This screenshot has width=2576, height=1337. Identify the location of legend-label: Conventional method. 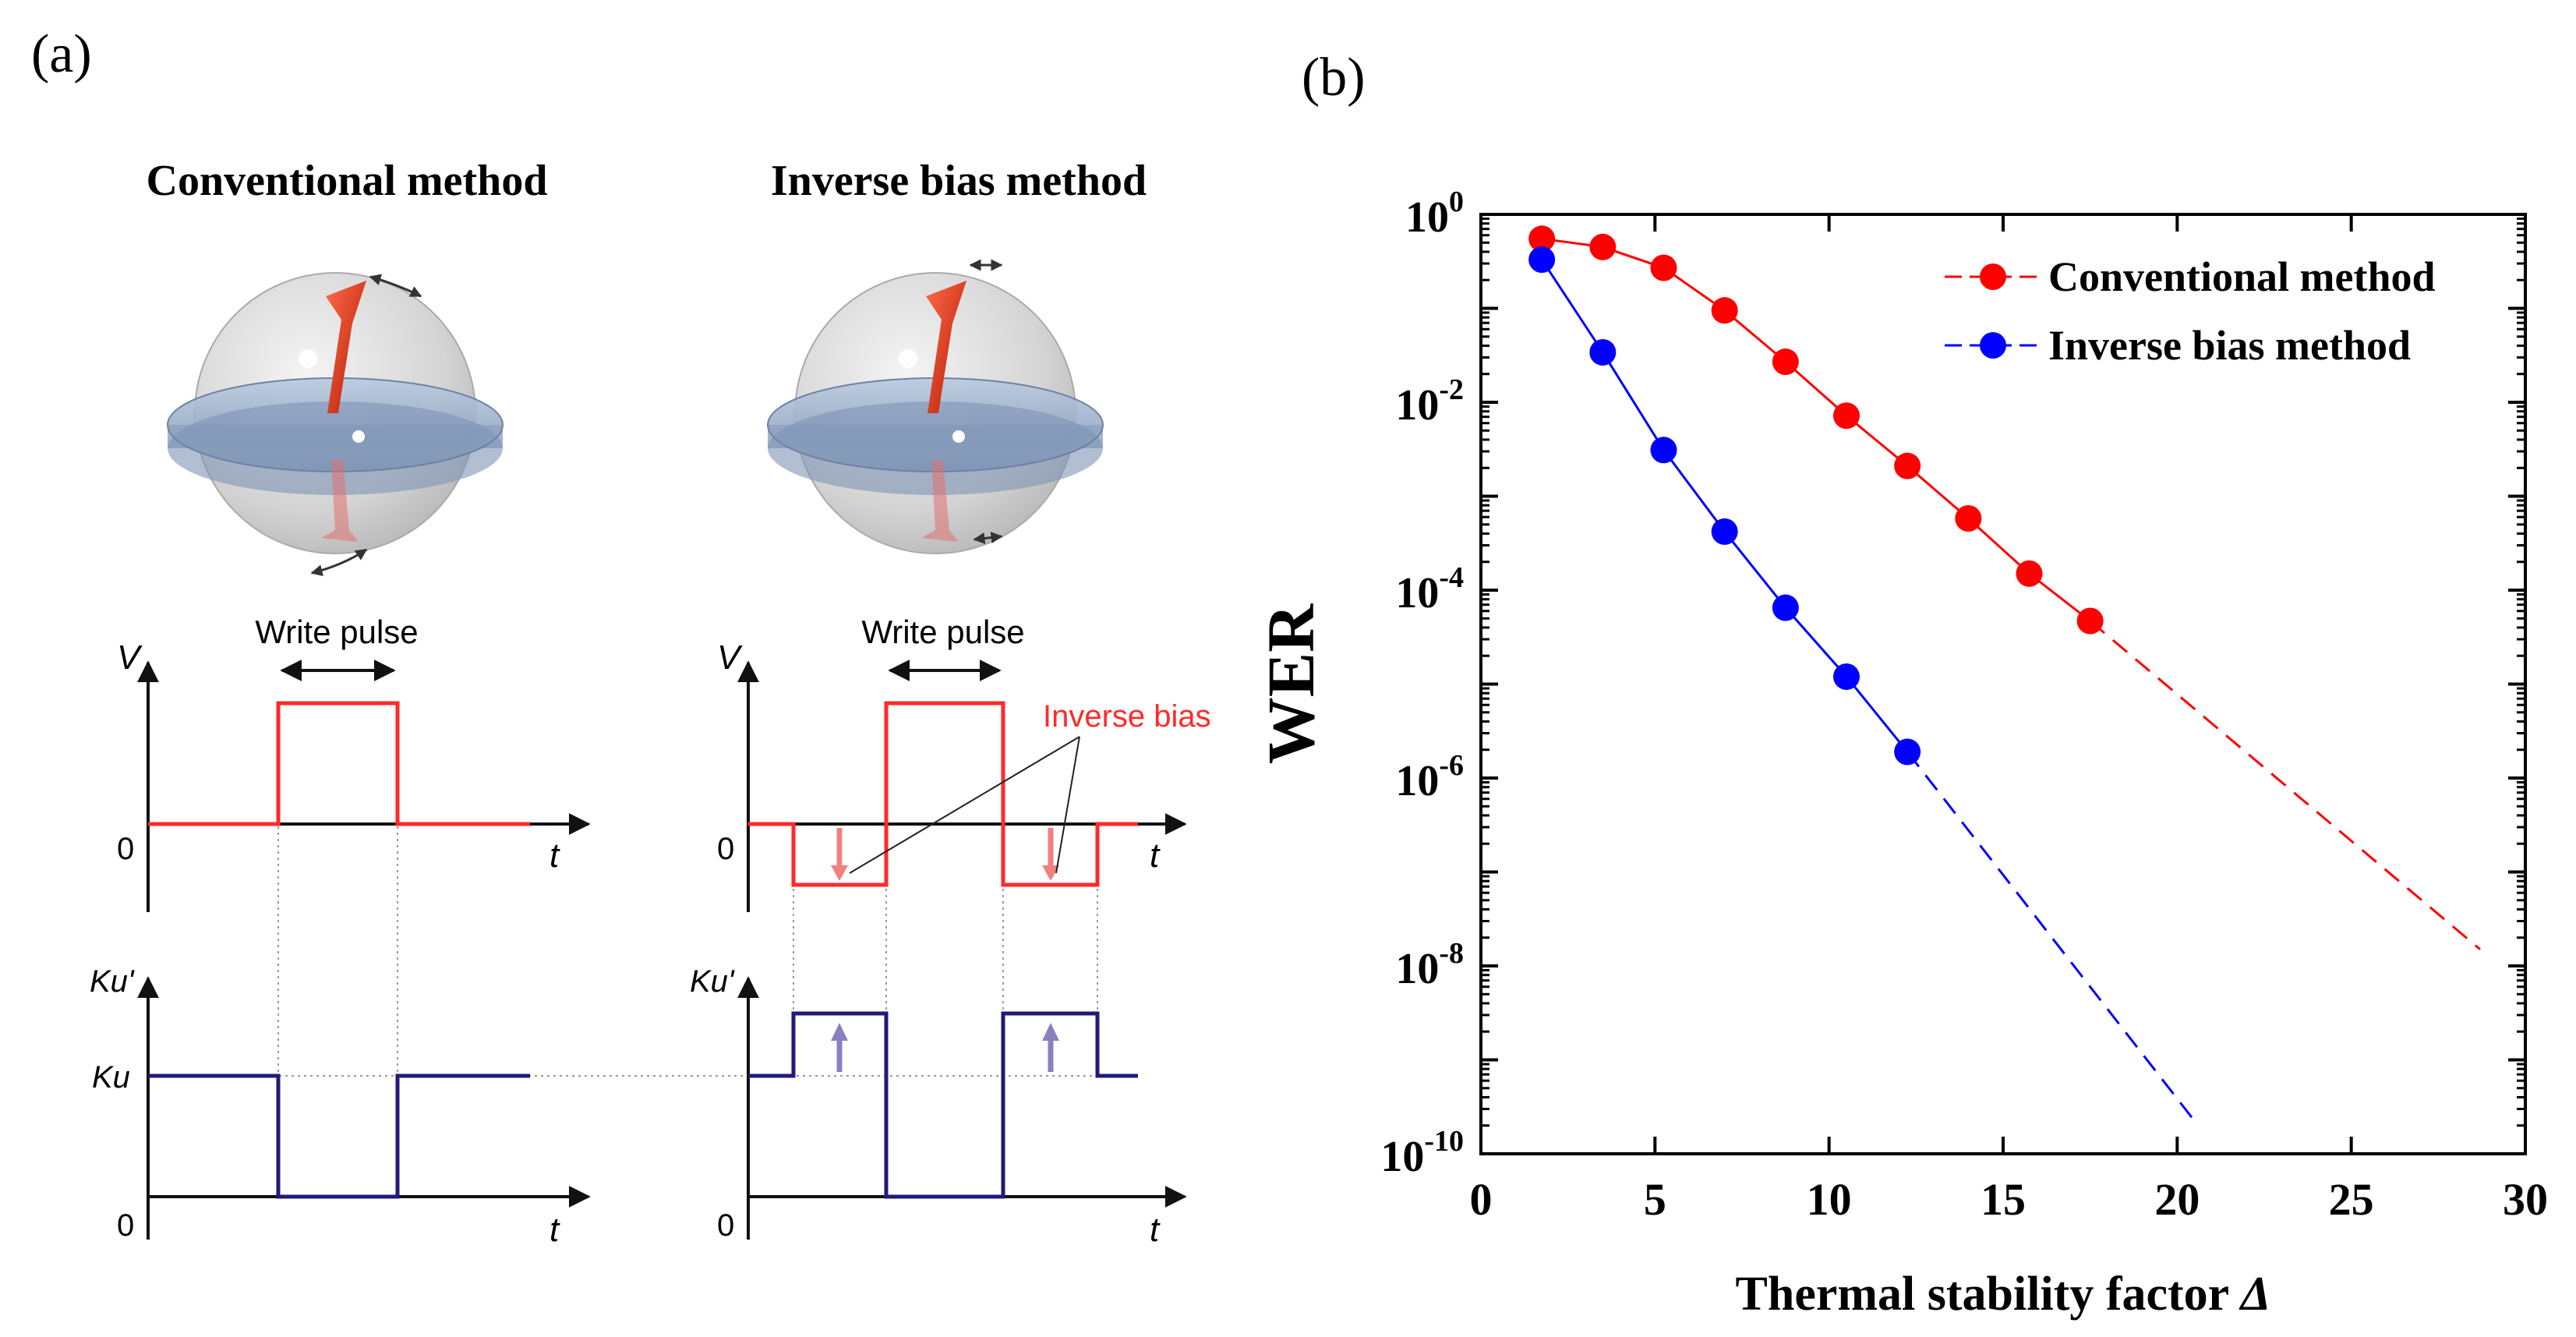
(2242, 276).